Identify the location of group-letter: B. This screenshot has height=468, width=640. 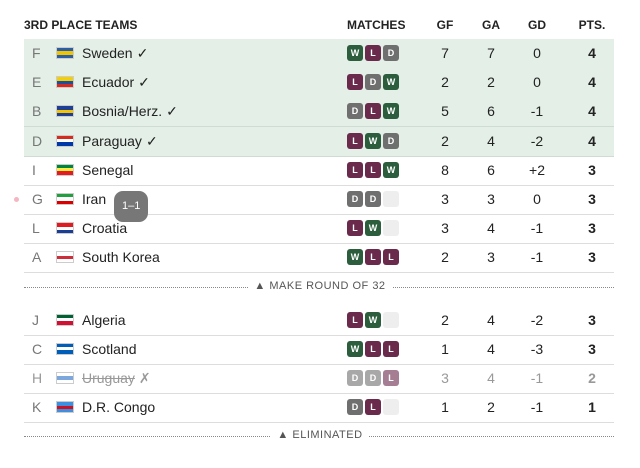
(37, 111).